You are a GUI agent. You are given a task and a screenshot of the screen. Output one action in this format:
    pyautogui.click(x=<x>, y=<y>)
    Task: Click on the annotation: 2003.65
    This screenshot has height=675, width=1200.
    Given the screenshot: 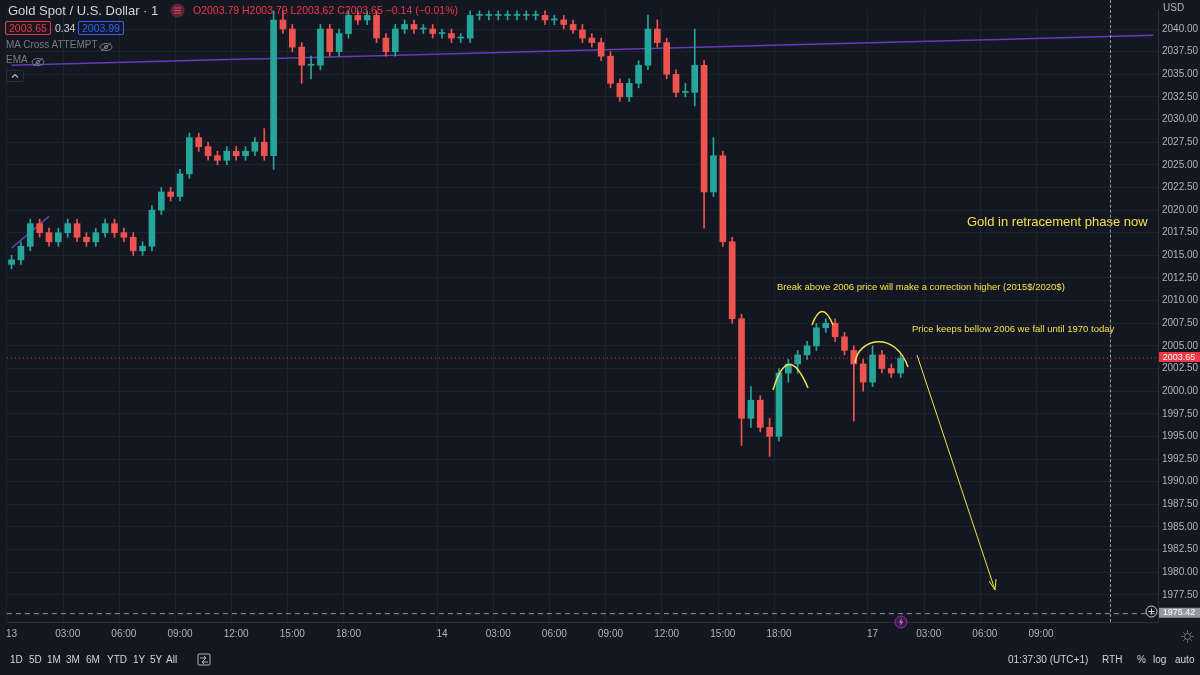 What is the action you would take?
    pyautogui.click(x=28, y=28)
    